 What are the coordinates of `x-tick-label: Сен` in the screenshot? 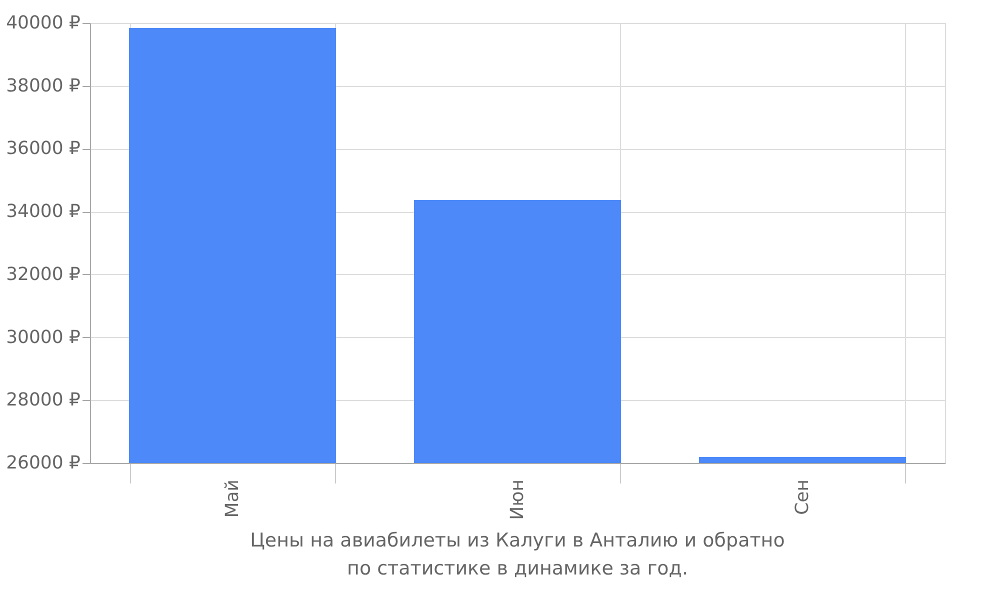 It's located at (802, 497).